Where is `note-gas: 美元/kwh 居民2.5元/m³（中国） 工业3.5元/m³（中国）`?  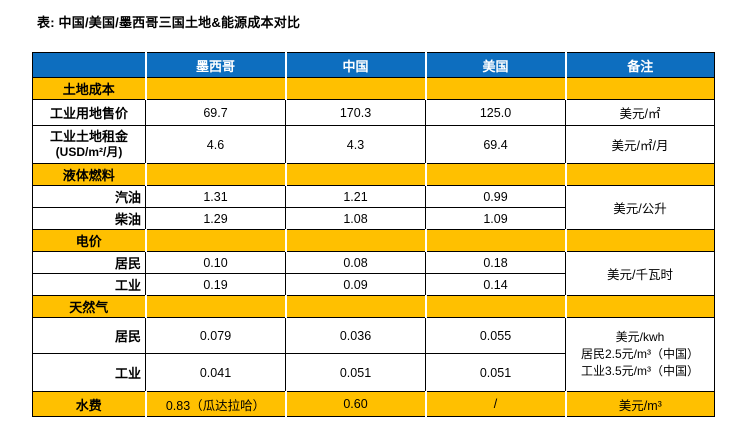 note-gas: 美元/kwh 居民2.5元/m³（中国） 工业3.5元/m³（中国） is located at coordinates (640, 354).